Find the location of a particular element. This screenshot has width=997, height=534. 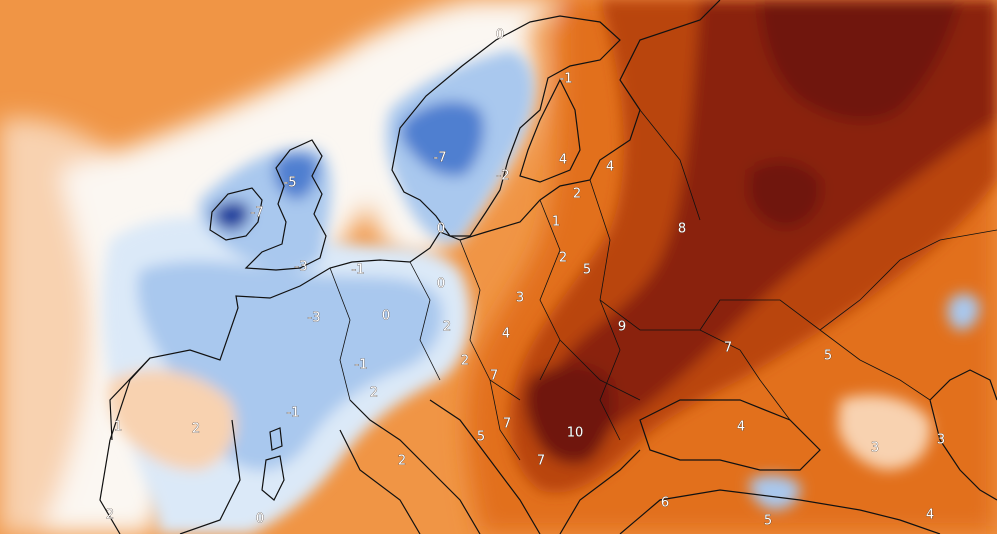

coast-black-sea is located at coordinates (730, 435).